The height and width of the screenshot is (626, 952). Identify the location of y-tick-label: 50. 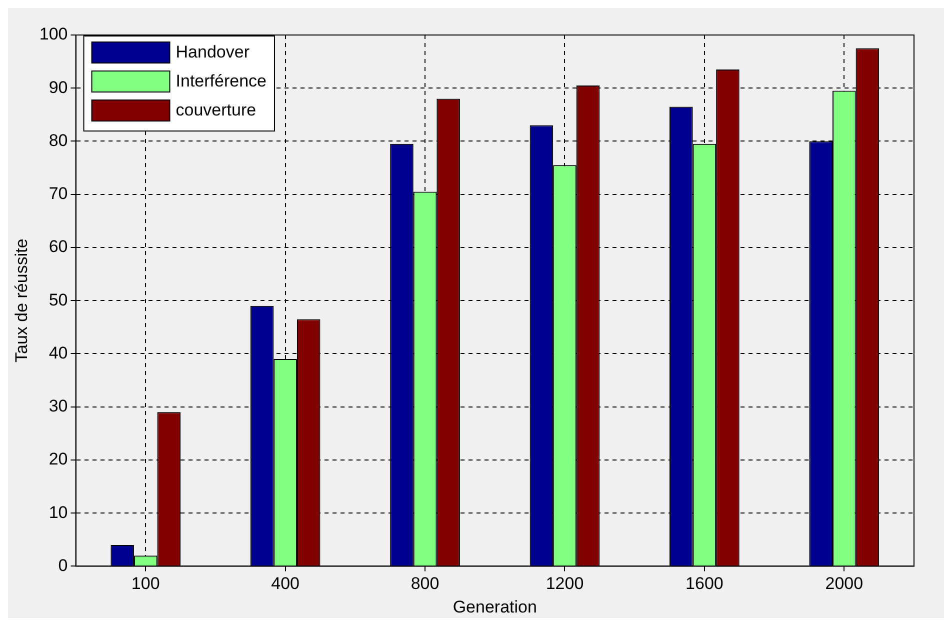
(58, 300).